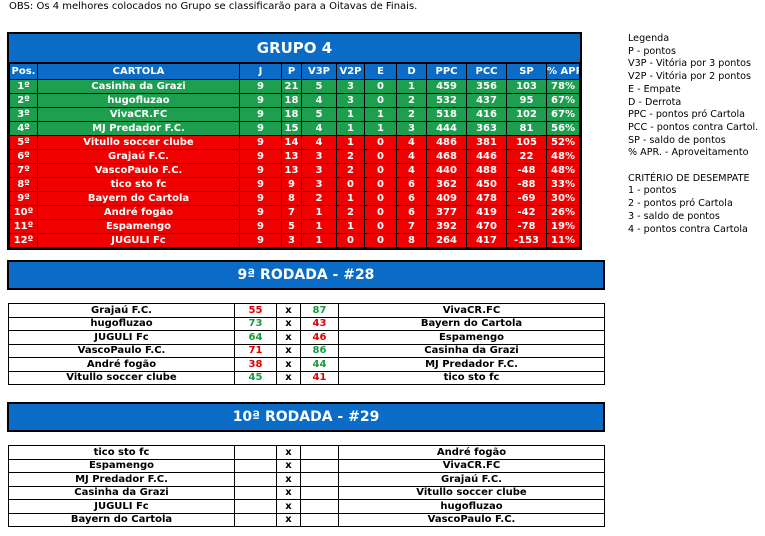 The width and height of the screenshot is (765, 536). What do you see at coordinates (686, 115) in the screenshot?
I see `legend-line: PPC - pontos pró Cartola` at bounding box center [686, 115].